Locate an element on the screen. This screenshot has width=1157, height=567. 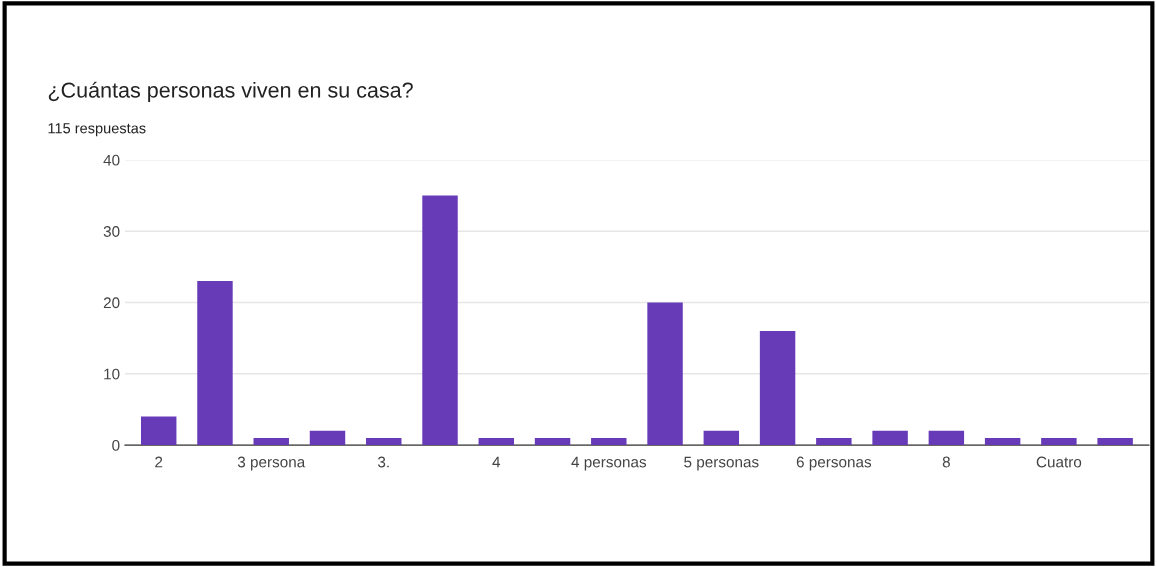
x-tick-label: Cuatro is located at coordinates (1059, 462).